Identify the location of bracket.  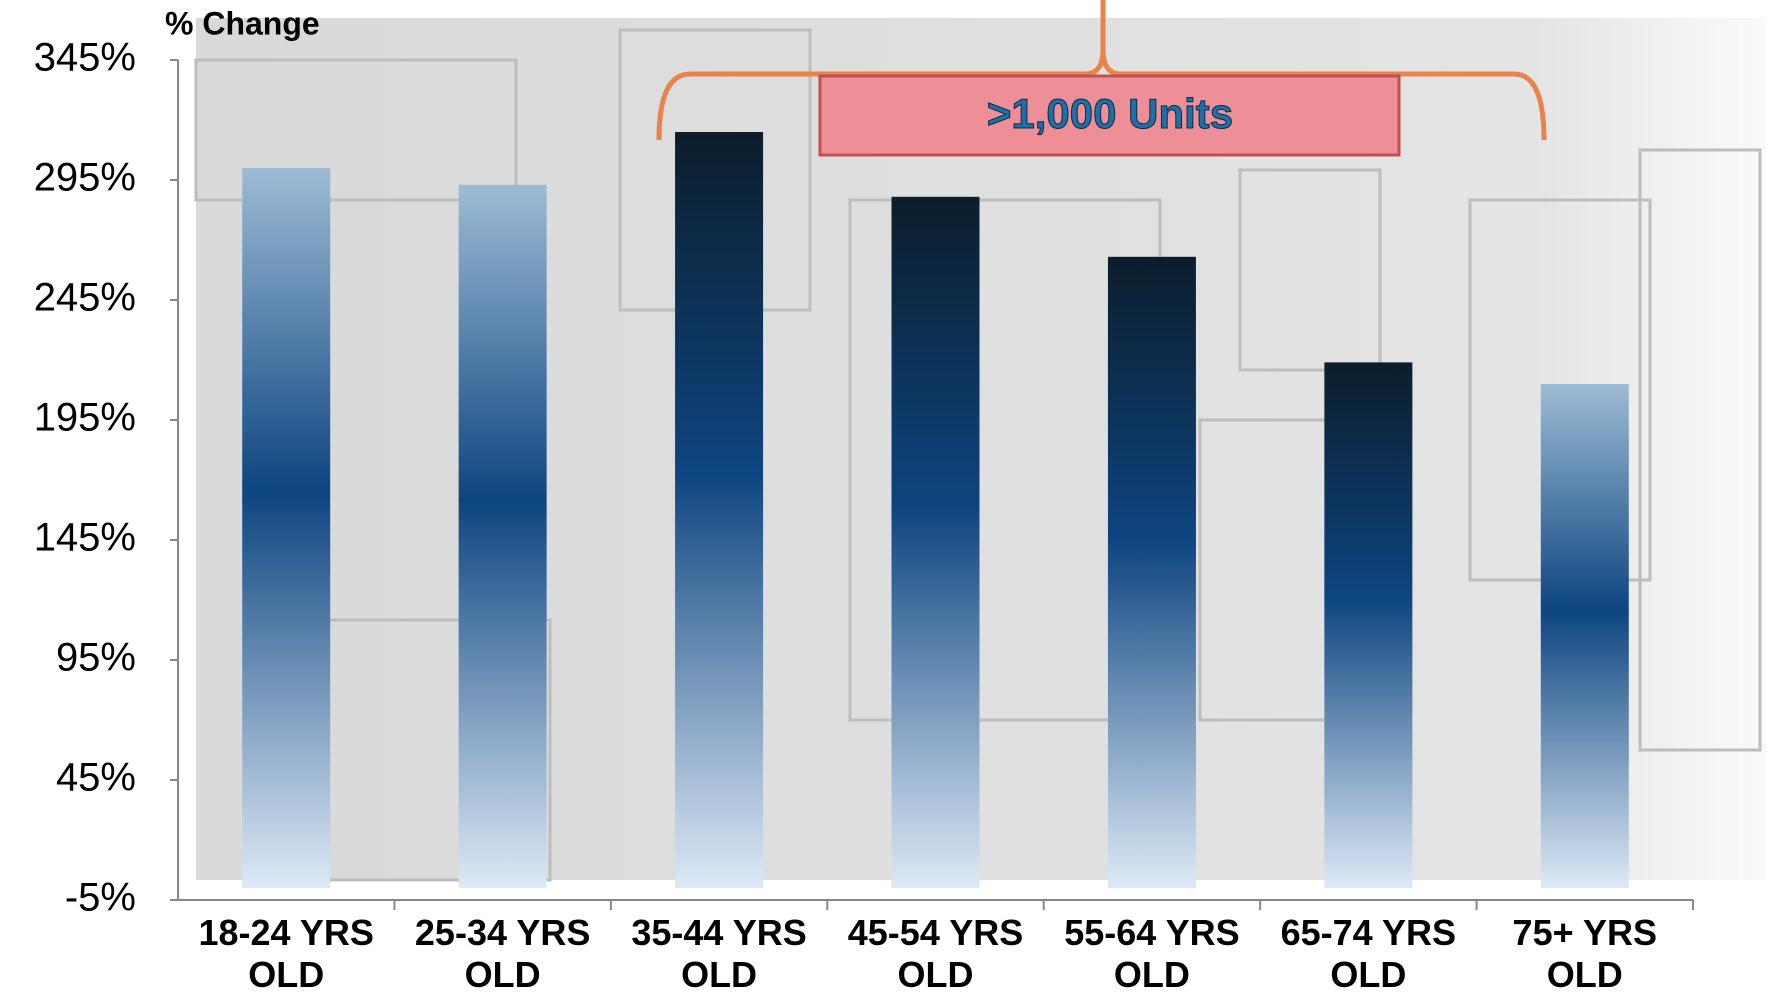
(1101, 70).